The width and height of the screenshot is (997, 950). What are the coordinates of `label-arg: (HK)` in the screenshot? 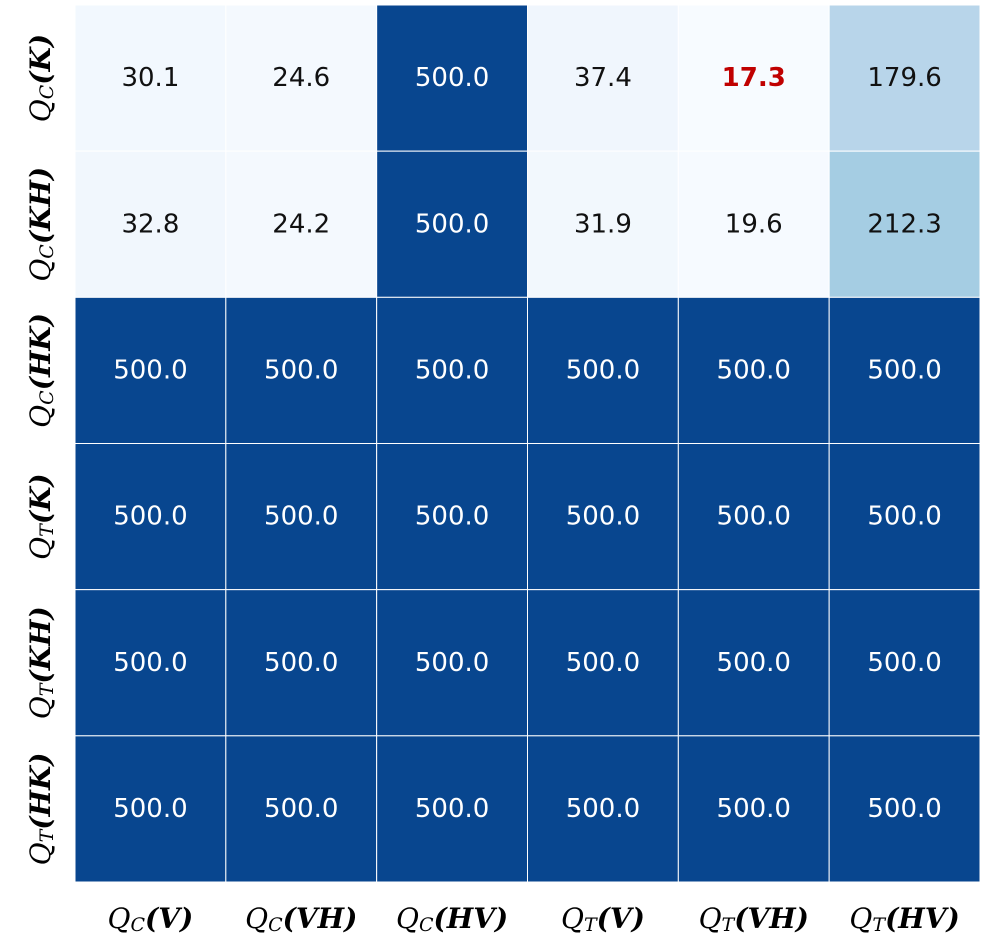 It's located at (40, 351).